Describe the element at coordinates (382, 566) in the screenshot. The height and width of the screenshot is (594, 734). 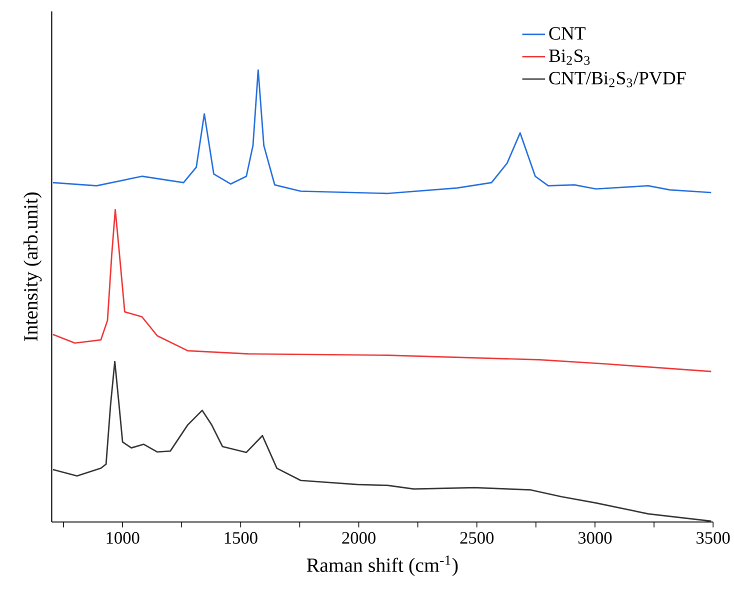
I see `x-axis-title: Raman shift (cm$^{-1}$)` at that location.